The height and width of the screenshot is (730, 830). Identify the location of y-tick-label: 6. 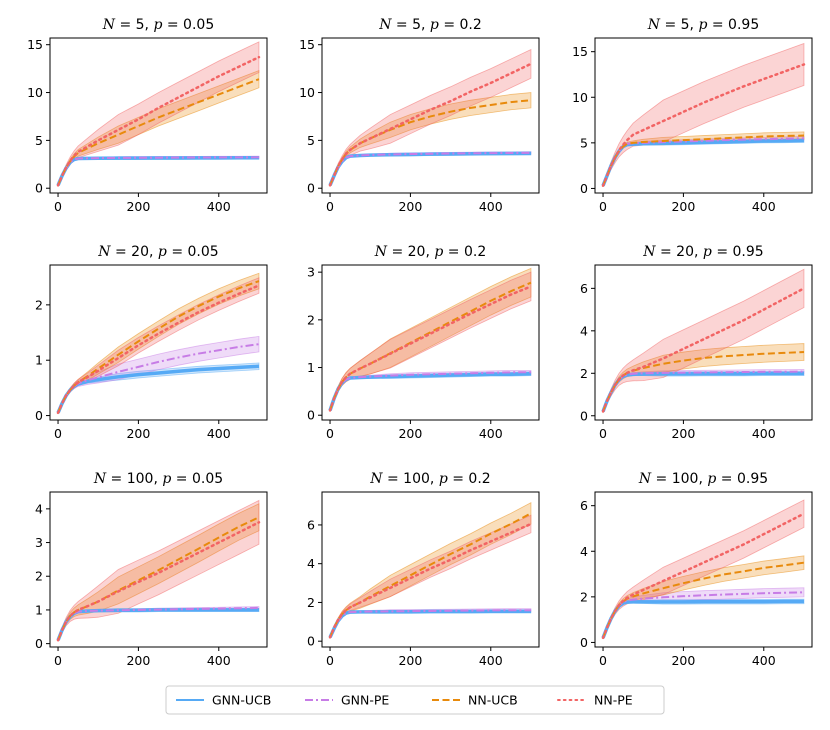
(584, 505).